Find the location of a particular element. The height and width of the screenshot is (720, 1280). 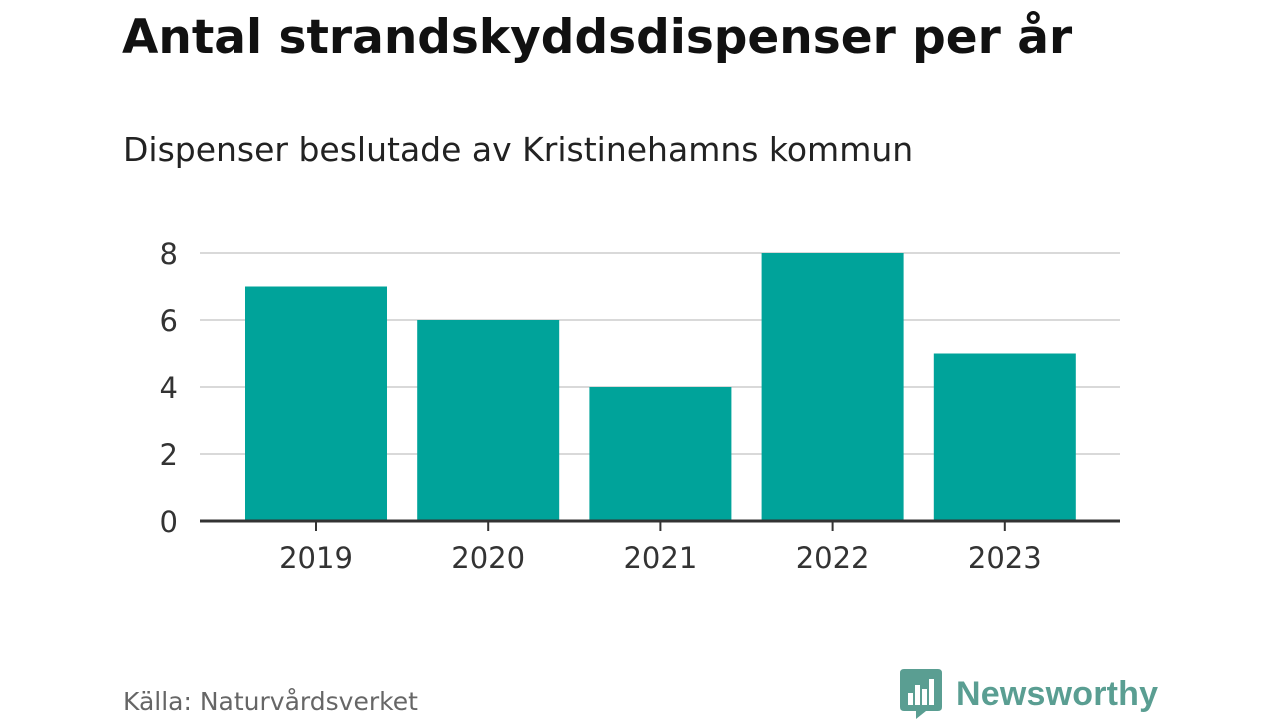

y-tick-label: 2 is located at coordinates (169, 455).